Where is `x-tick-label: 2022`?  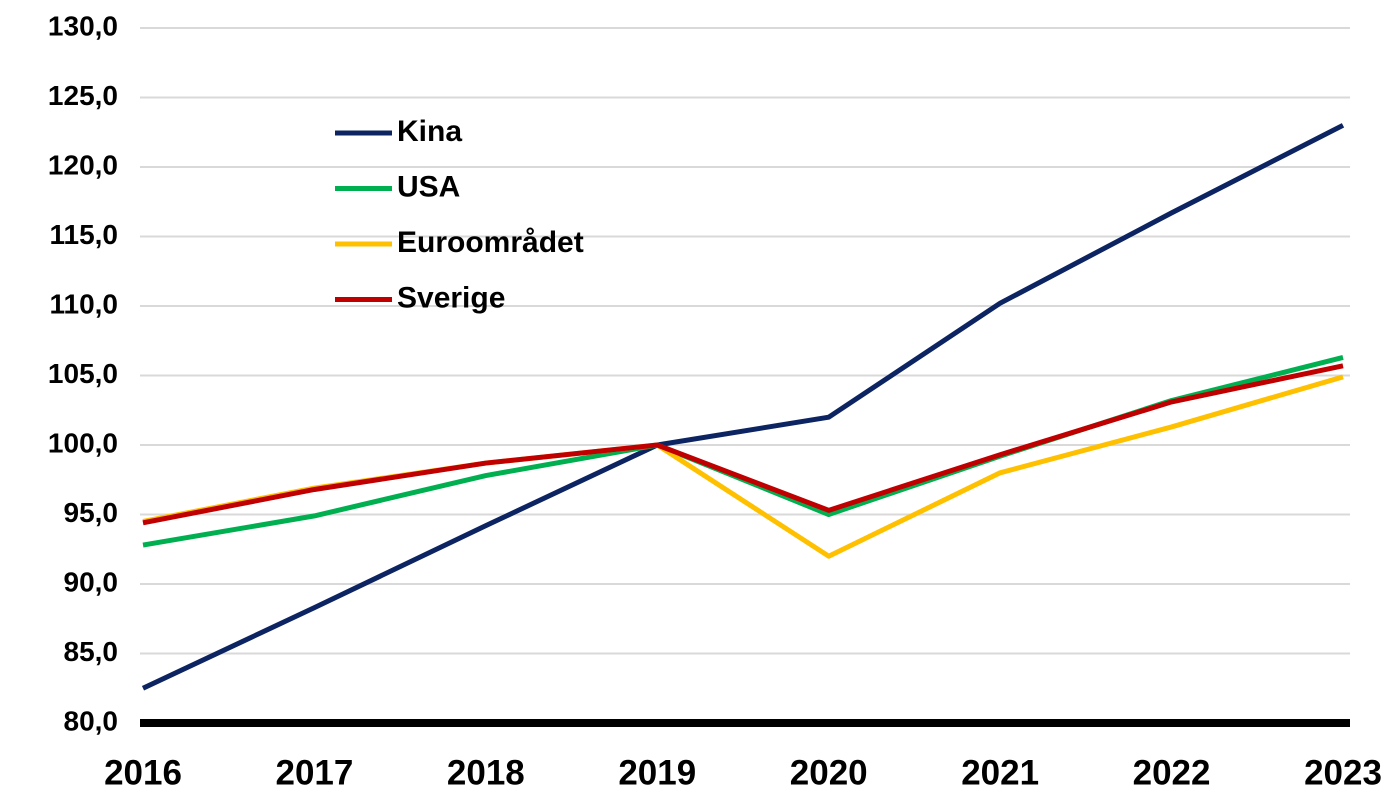 x-tick-label: 2022 is located at coordinates (1172, 772).